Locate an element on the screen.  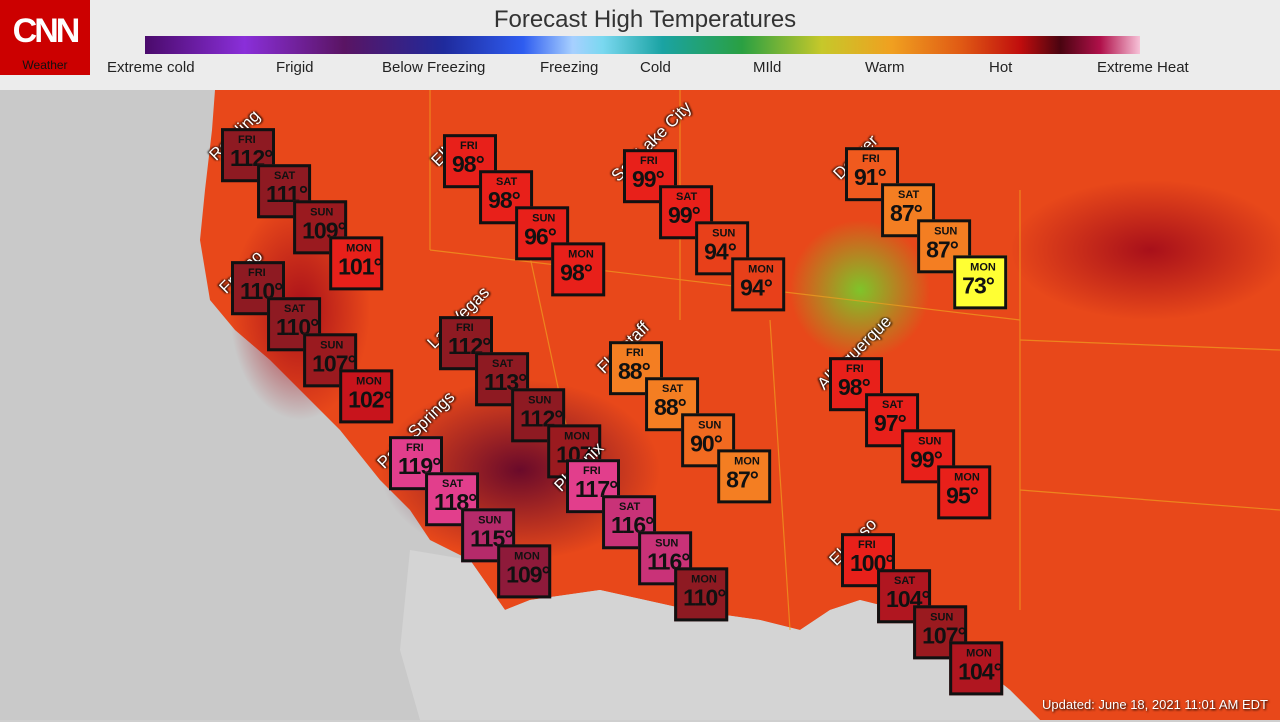
scale-label-extreme-heat: Extreme Heat is located at coordinates (1143, 67).